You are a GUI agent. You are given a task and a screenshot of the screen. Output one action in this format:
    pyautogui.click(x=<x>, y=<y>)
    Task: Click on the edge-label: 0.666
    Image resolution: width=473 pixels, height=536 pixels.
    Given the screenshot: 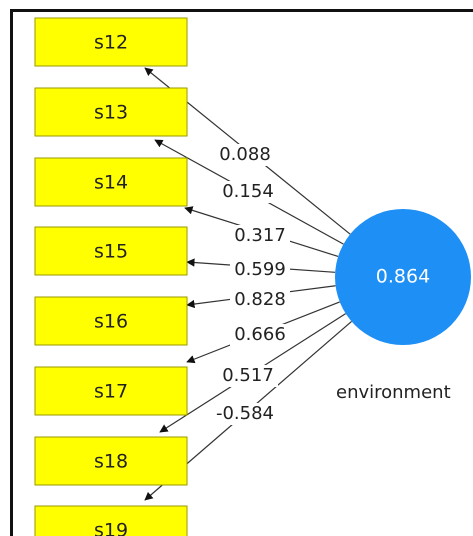 What is the action you would take?
    pyautogui.click(x=260, y=334)
    